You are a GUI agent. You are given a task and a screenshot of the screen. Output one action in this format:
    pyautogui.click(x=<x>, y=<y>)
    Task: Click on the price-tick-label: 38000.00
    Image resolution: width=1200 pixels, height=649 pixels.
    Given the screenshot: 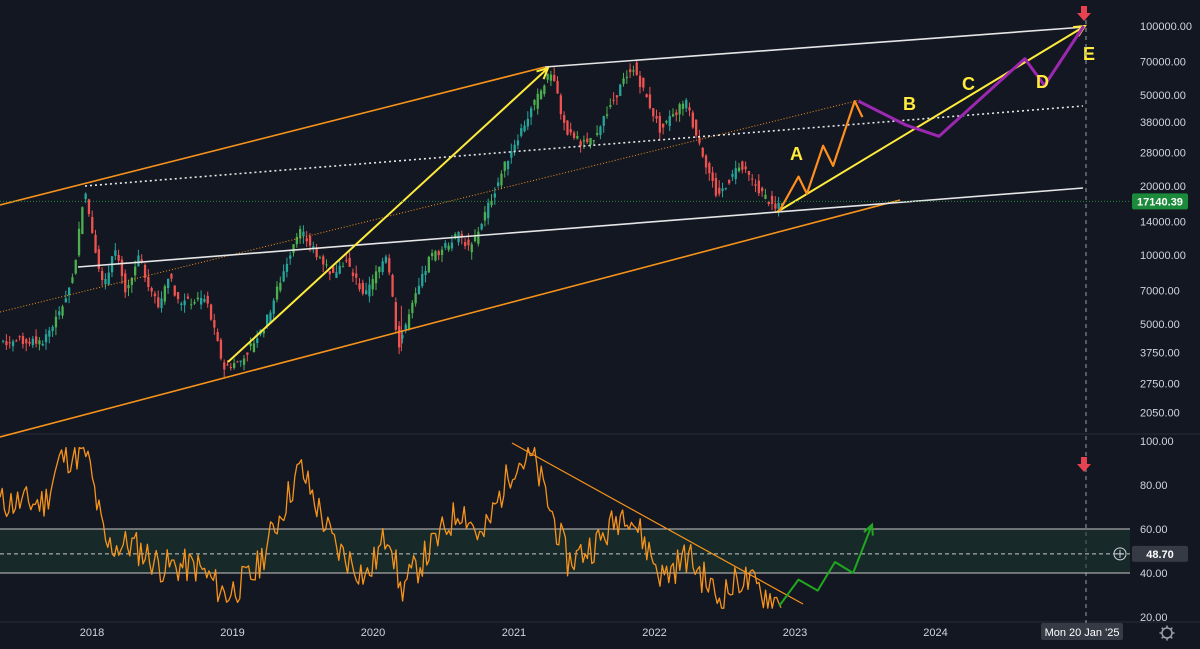 What is the action you would take?
    pyautogui.click(x=1163, y=123)
    